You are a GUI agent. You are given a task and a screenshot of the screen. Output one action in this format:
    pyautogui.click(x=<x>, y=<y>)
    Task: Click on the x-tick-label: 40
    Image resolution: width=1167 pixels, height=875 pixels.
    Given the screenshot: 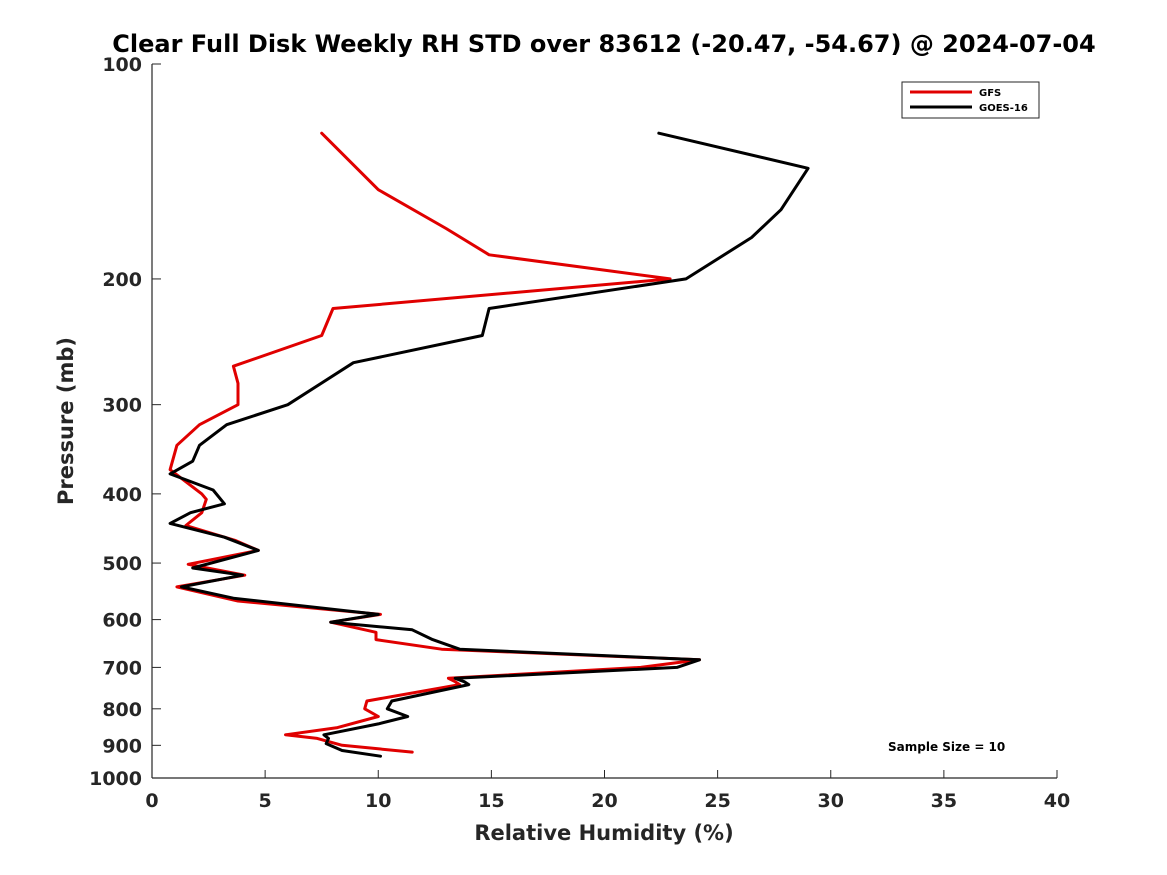 What is the action you would take?
    pyautogui.click(x=1057, y=801)
    